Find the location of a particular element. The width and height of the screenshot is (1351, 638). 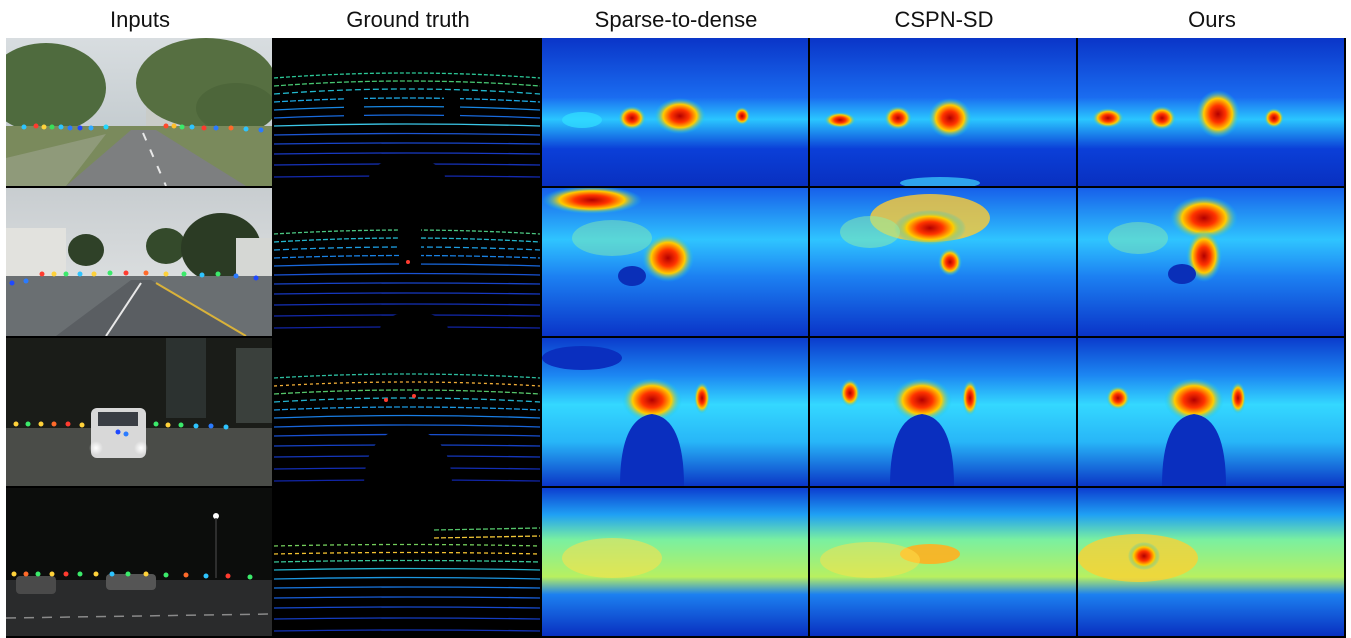

column-title-inputs: Inputs is located at coordinates (140, 19).